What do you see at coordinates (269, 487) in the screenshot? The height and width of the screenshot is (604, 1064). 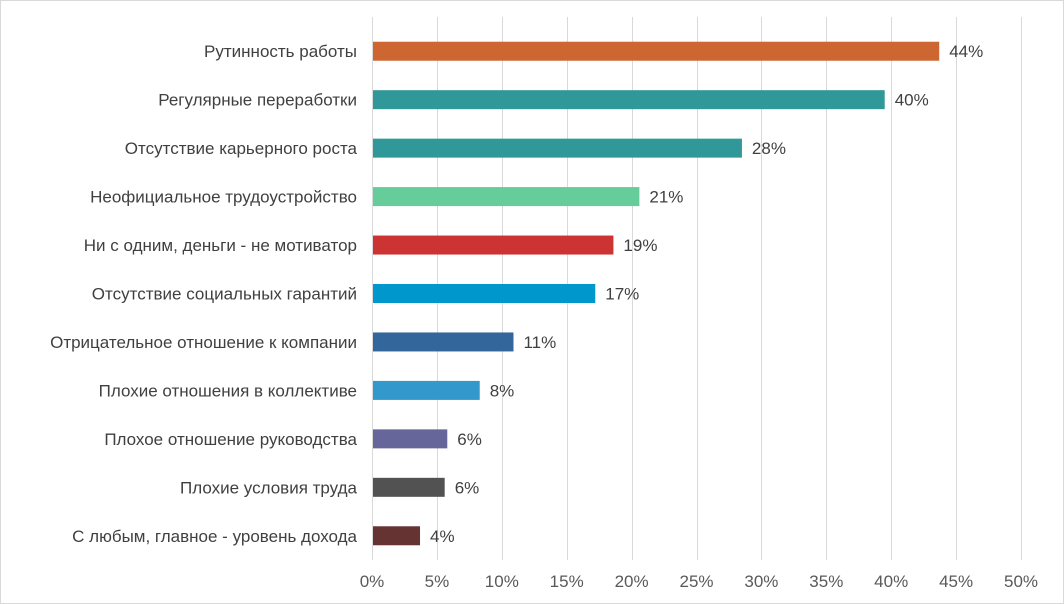 I see `category-label: Плохие условия труда` at bounding box center [269, 487].